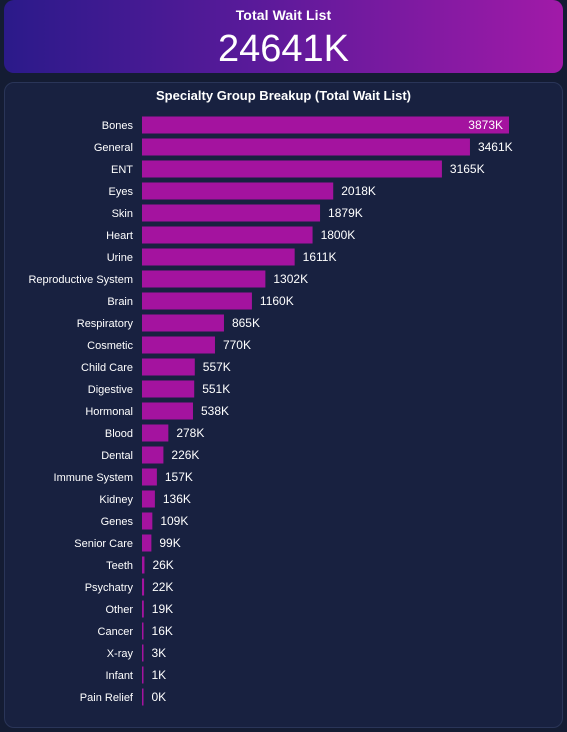 The width and height of the screenshot is (567, 732). Describe the element at coordinates (119, 610) in the screenshot. I see `category-label: Other` at that location.